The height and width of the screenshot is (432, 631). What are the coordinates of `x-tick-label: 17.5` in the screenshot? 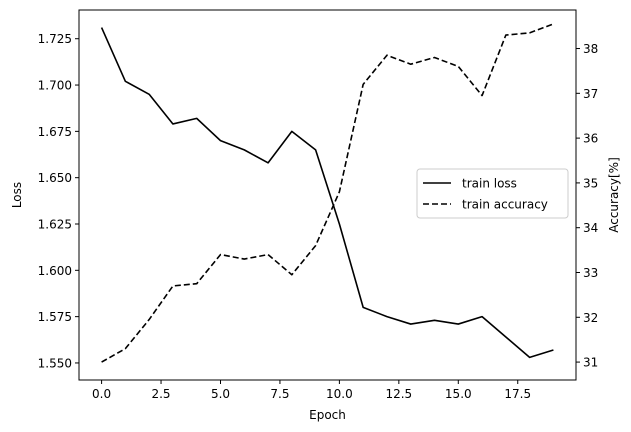 It's located at (517, 394).